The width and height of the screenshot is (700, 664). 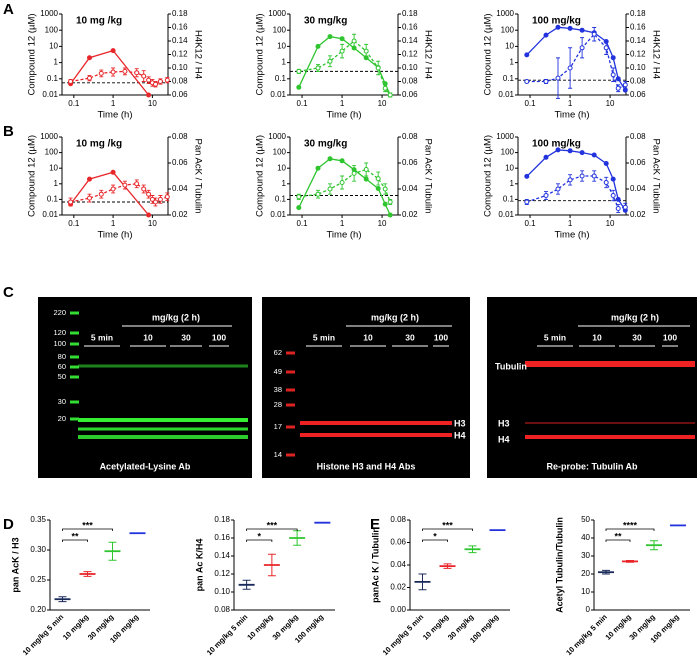 What do you see at coordinates (460, 423) in the screenshot?
I see `band-label: H3` at bounding box center [460, 423].